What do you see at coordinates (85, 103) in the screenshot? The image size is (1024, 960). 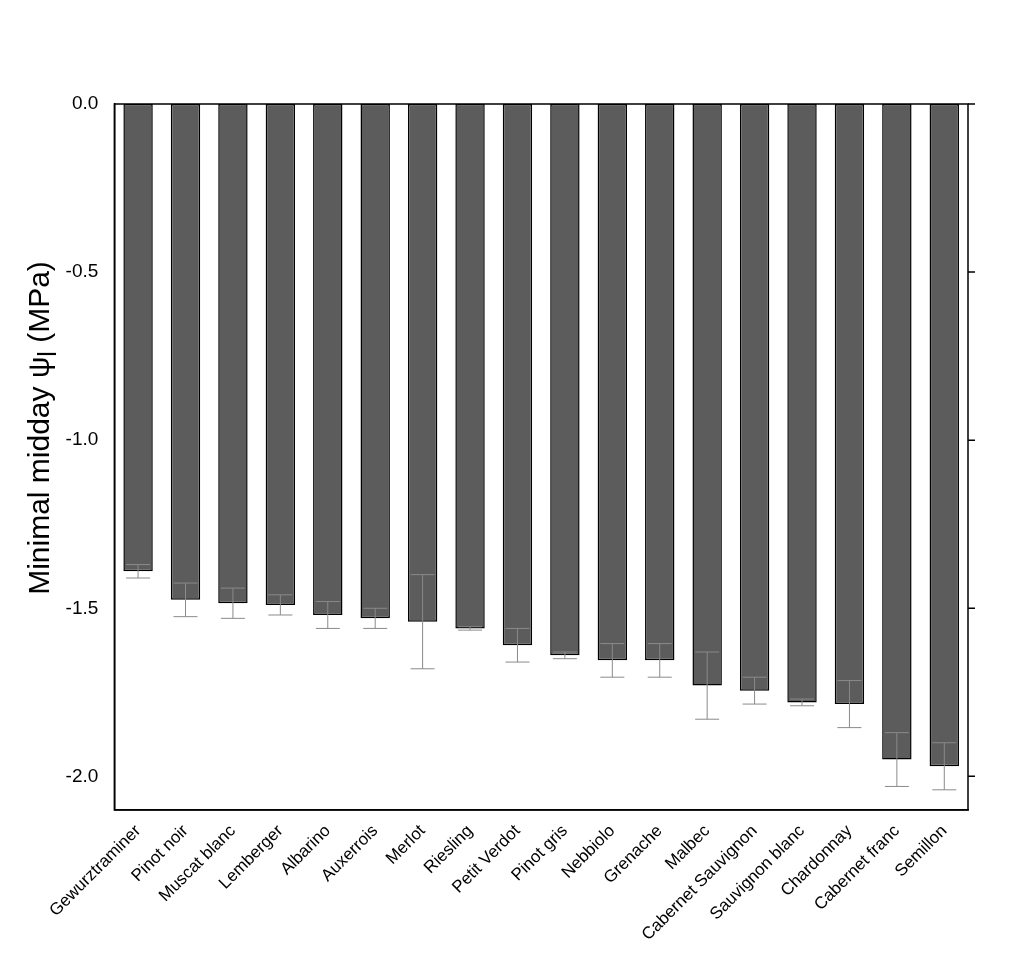 I see `y-tick-label: 0.0` at bounding box center [85, 103].